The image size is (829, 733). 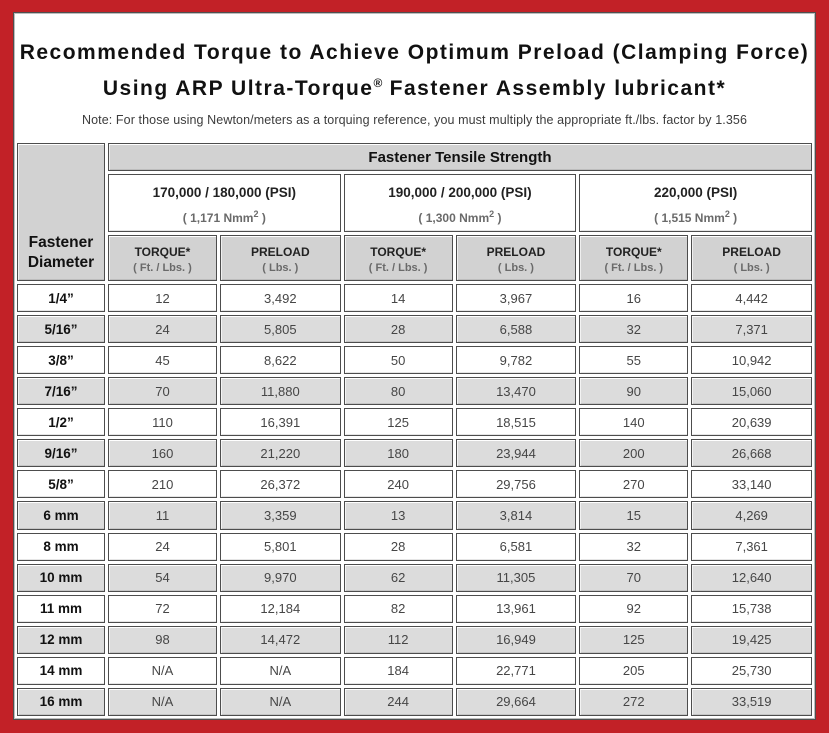 What do you see at coordinates (516, 639) in the screenshot?
I see `preload-value-cell: 16,949` at bounding box center [516, 639].